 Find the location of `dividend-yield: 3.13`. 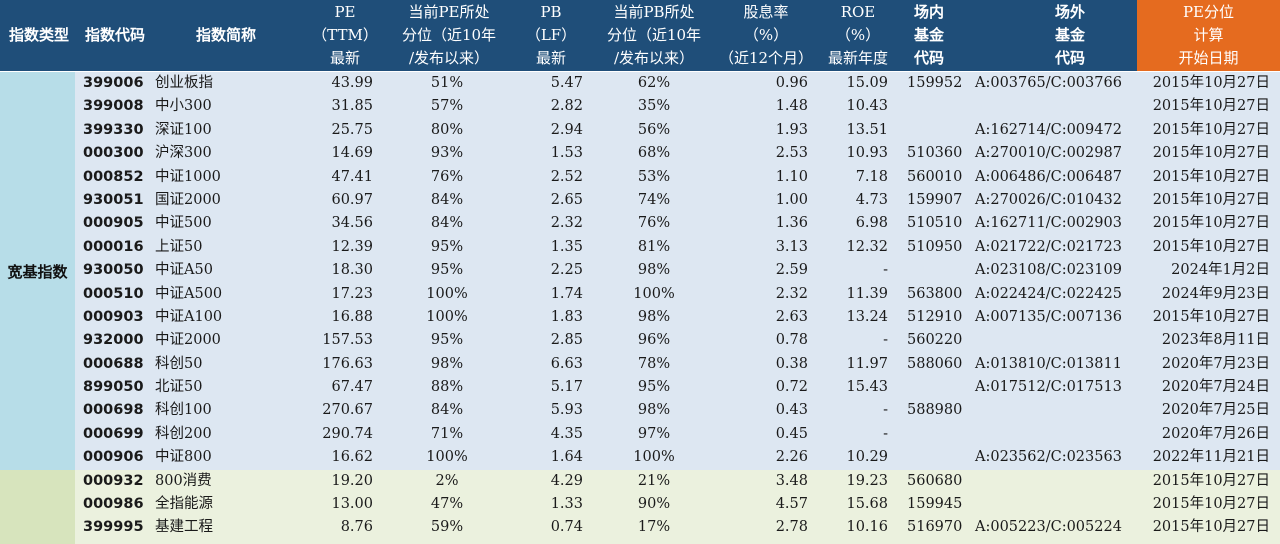

dividend-yield: 3.13 is located at coordinates (791, 246).